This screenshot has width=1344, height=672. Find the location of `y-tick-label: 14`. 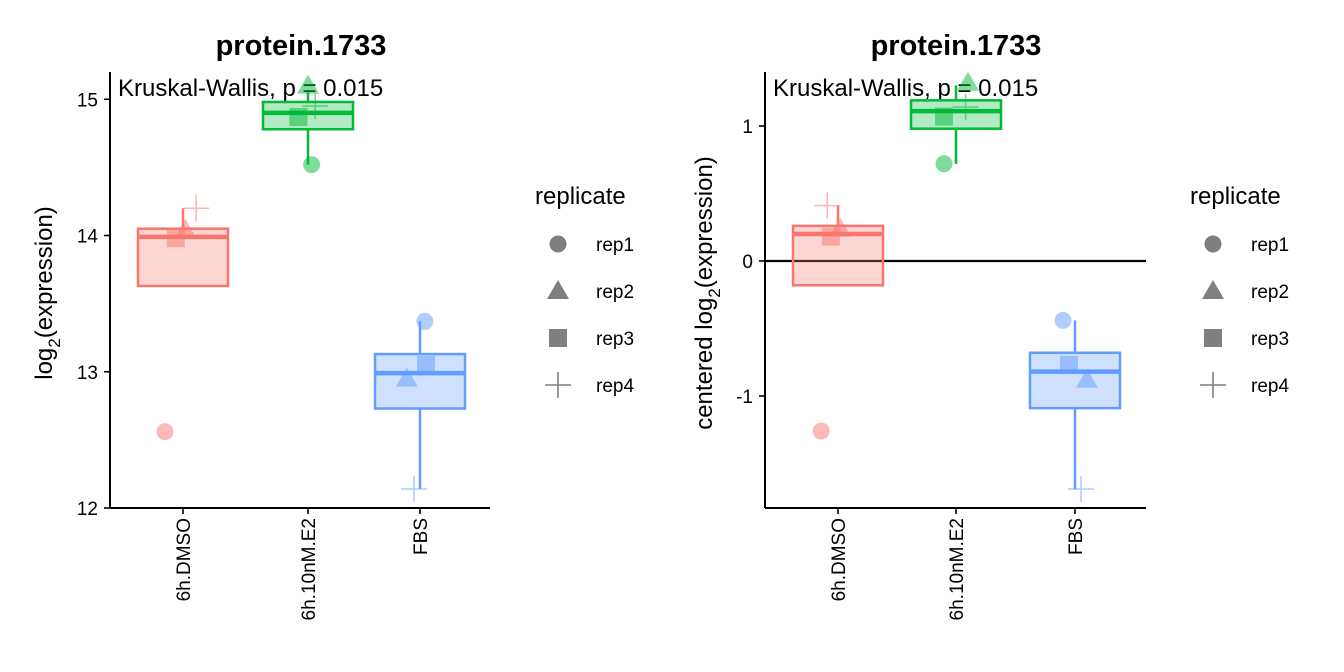

y-tick-label: 14 is located at coordinates (88, 237).